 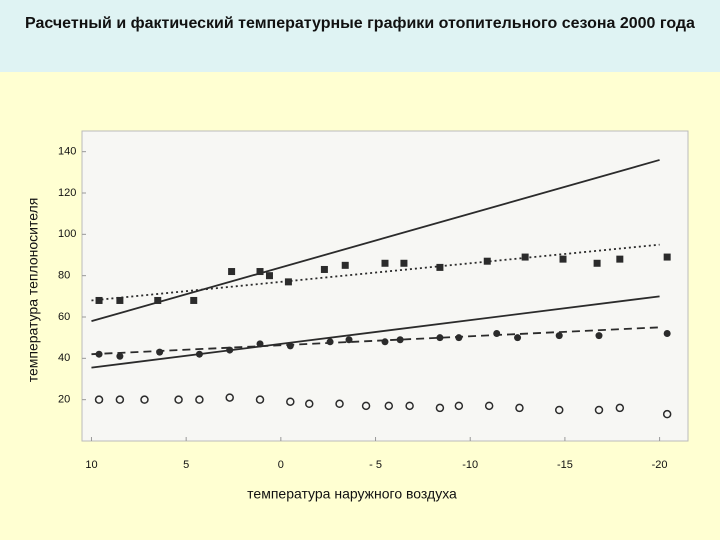 What do you see at coordinates (67, 152) in the screenshot?
I see `y-tick-label: 140` at bounding box center [67, 152].